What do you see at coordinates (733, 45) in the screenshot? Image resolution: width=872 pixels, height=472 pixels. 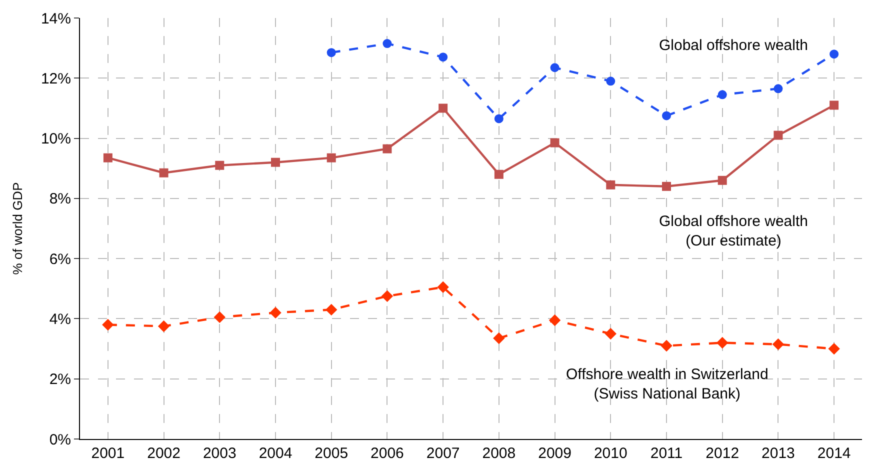 I see `series-label: Global offshore wealth` at bounding box center [733, 45].